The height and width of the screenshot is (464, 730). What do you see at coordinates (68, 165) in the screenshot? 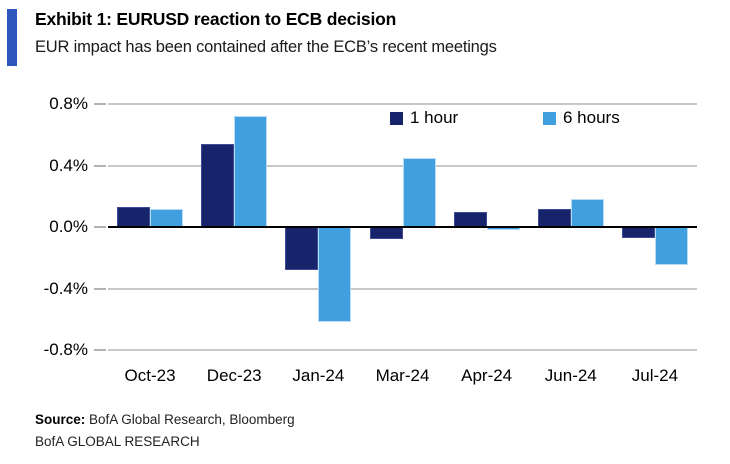
I see `y-tick-label: 0.4%` at bounding box center [68, 165].